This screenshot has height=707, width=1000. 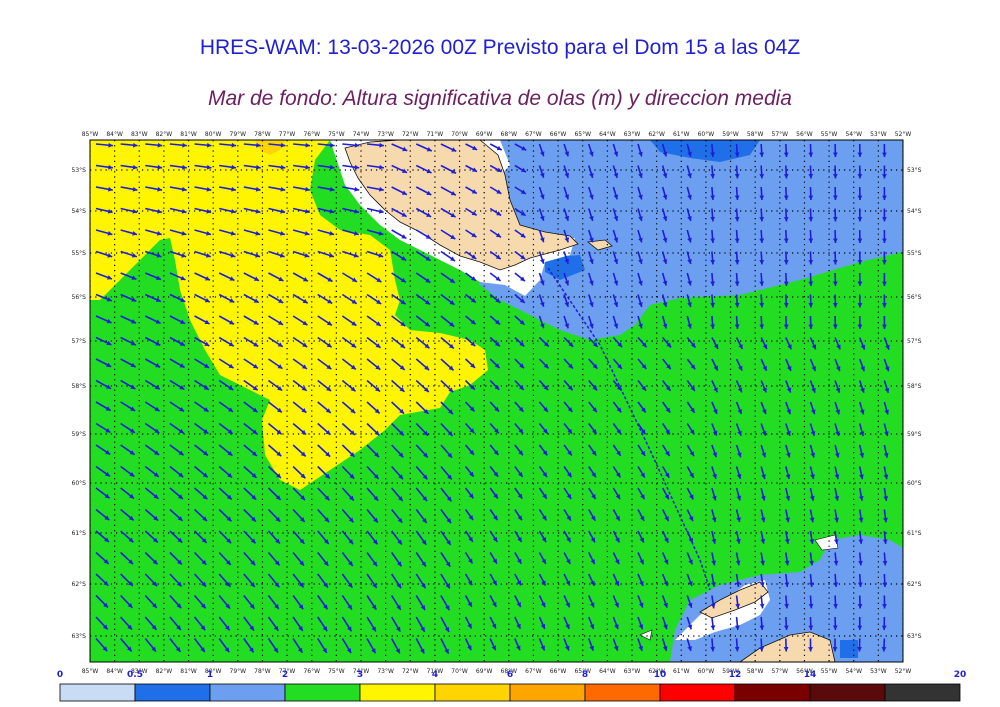 What do you see at coordinates (410, 134) in the screenshot?
I see `lon-label-top: 72°W` at bounding box center [410, 134].